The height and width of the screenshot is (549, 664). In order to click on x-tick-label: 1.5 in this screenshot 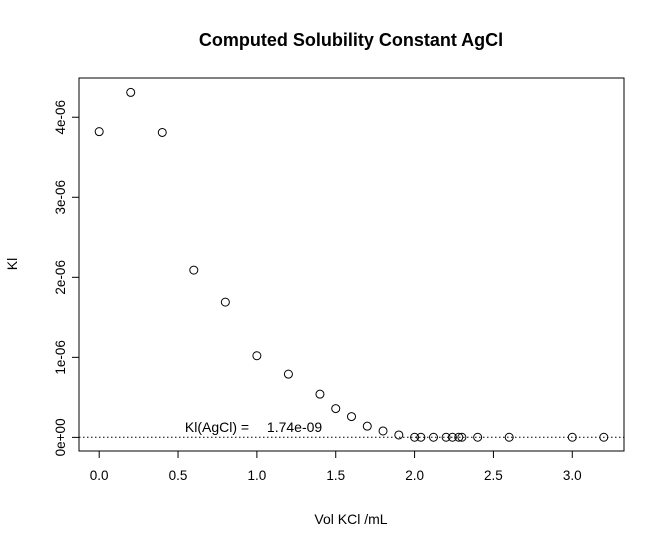, I will do `click(335, 475)`.